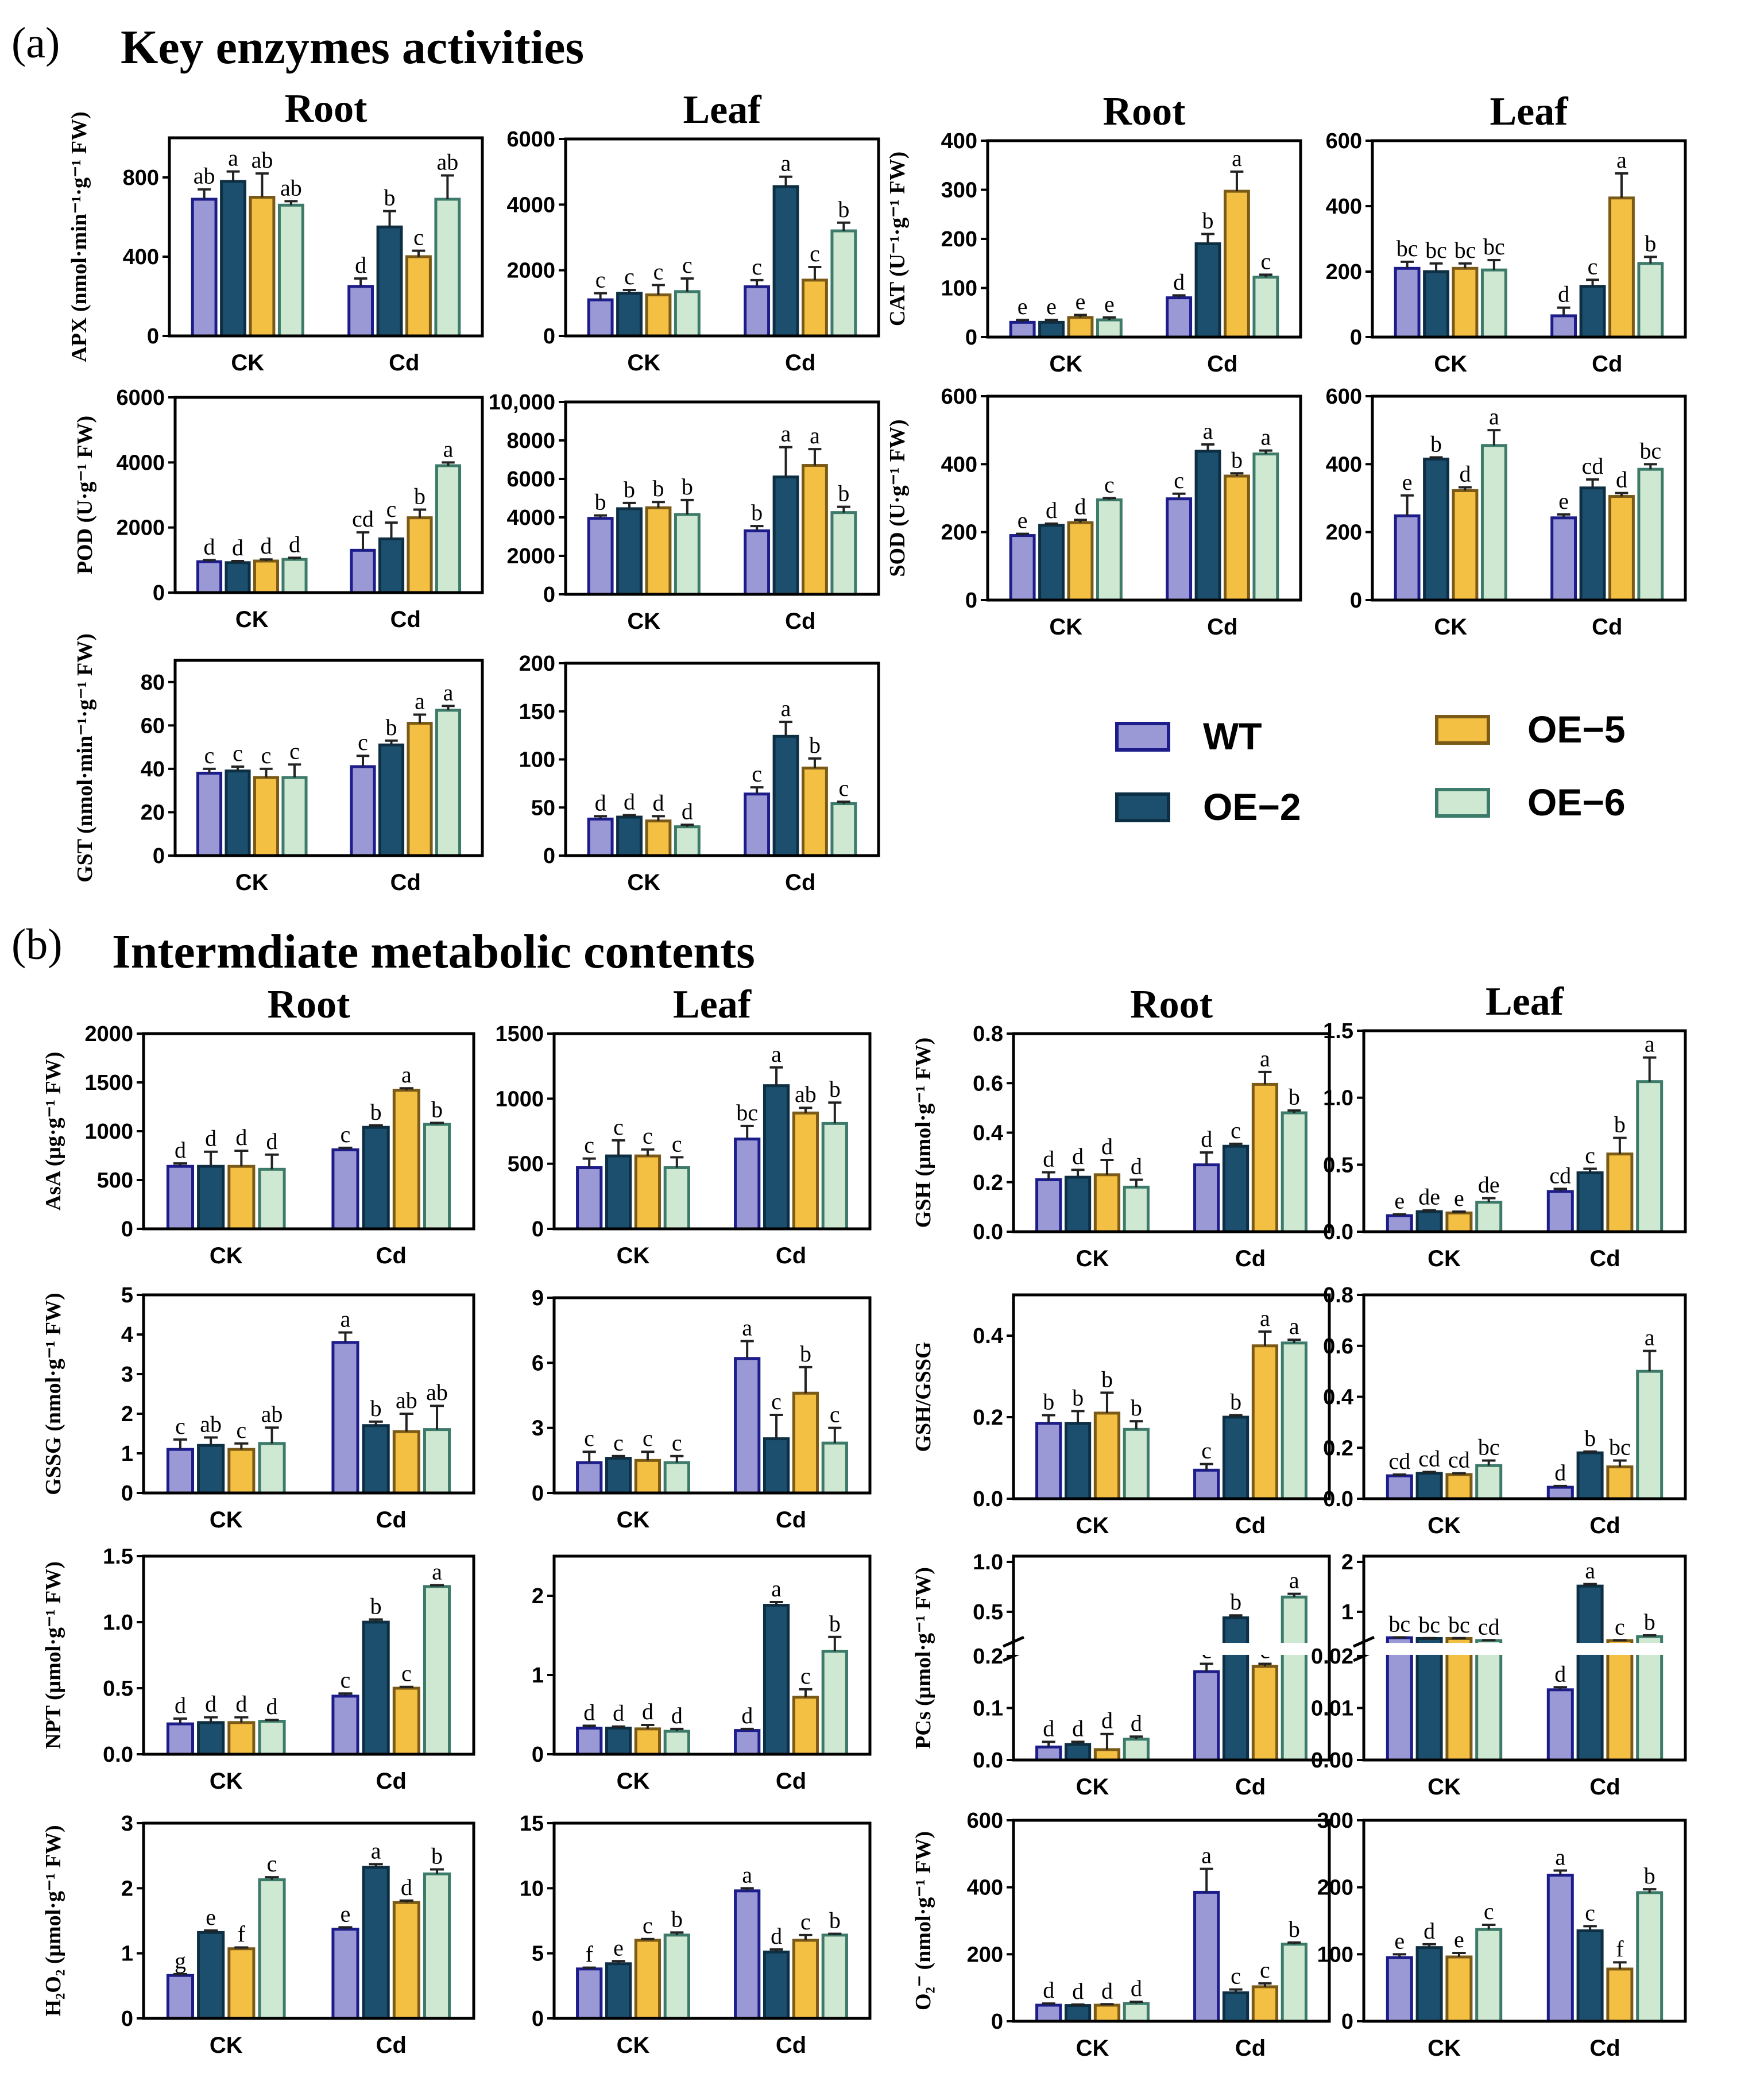 Image resolution: width=1764 pixels, height=2085 pixels. What do you see at coordinates (1171, 1649) in the screenshot?
I see `axis-break-gap` at bounding box center [1171, 1649].